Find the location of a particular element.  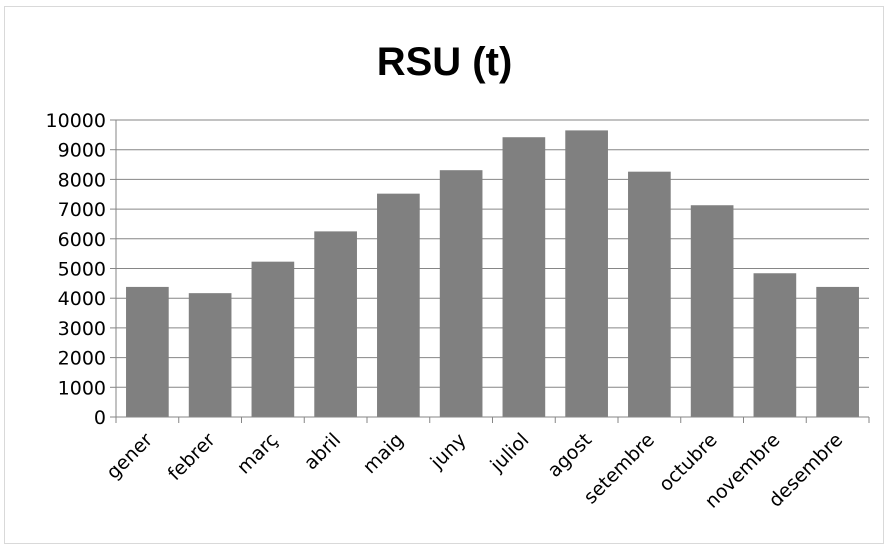

x-category-label: maig is located at coordinates (383, 453).